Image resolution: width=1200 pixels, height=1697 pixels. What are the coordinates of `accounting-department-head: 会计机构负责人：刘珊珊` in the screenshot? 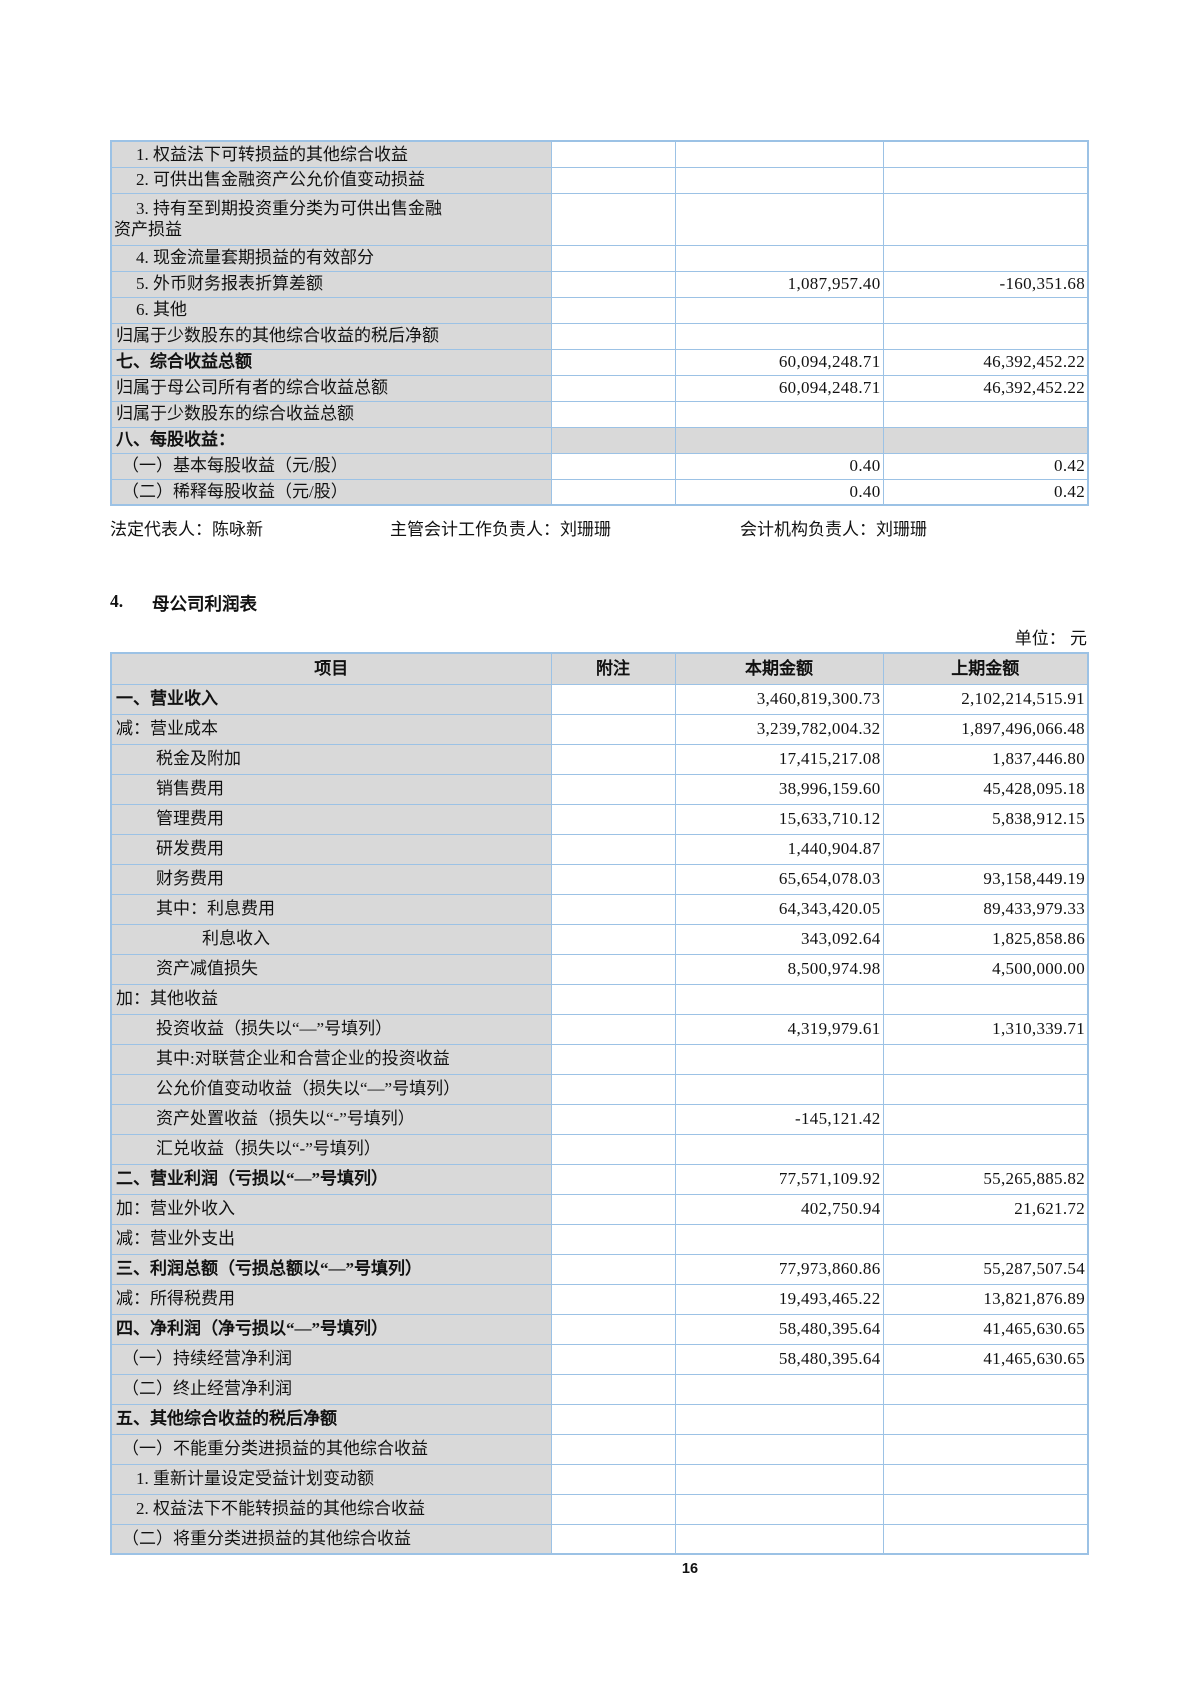 It's located at (833, 529).